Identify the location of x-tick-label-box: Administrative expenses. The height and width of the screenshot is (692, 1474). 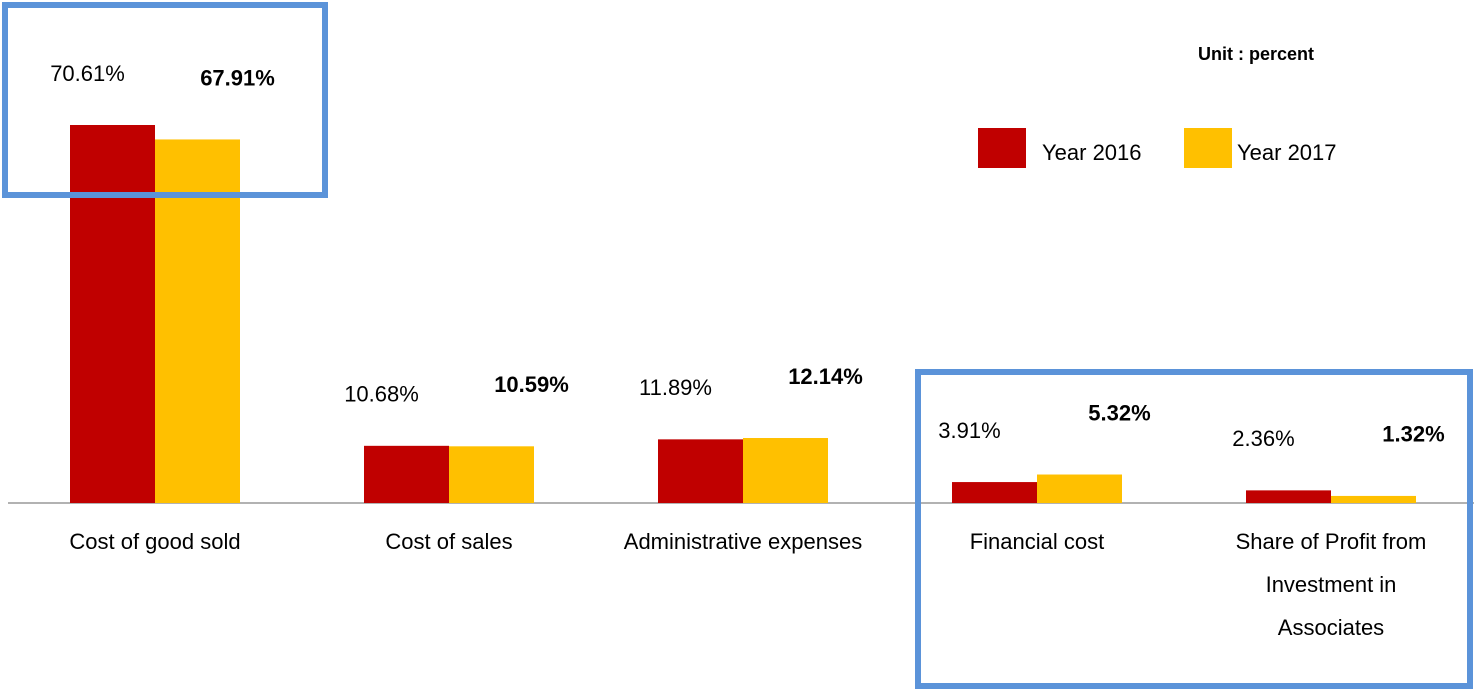
(743, 541).